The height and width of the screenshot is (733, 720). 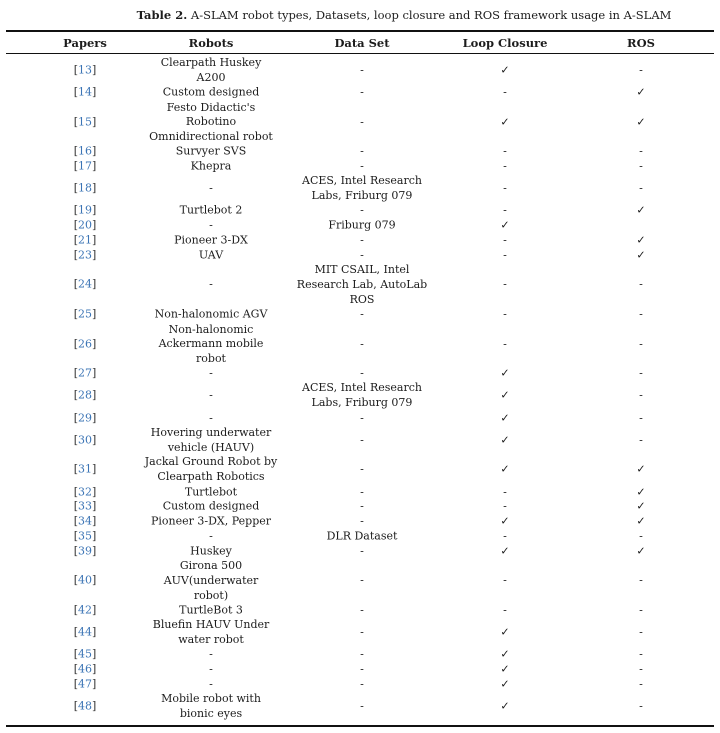 I want to click on papers-cell: [15], so click(x=85, y=122).